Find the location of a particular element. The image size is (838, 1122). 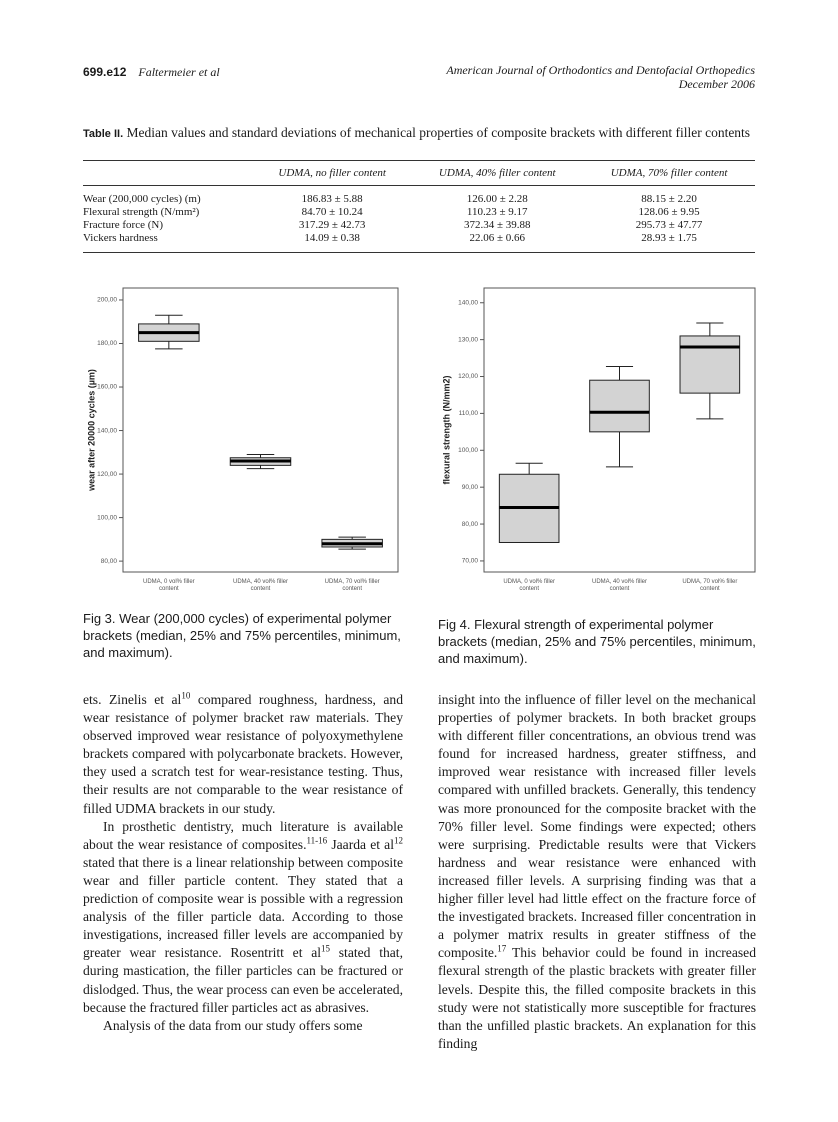

running-header: 699.e12 Faltermeier et al is located at coordinates (151, 72).